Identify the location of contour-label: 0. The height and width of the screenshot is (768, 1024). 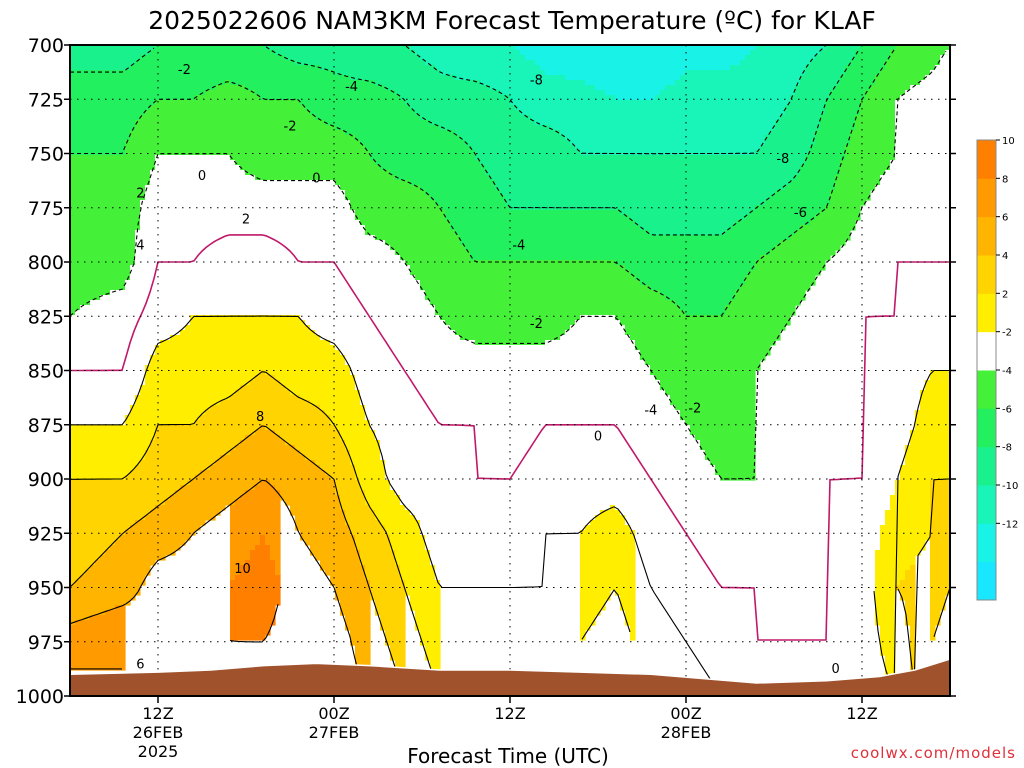
(598, 437).